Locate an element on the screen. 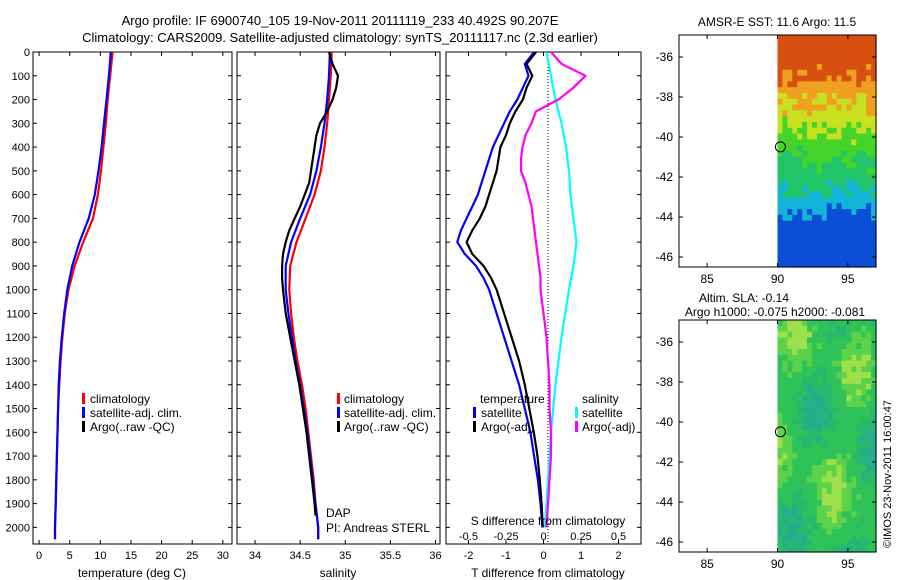 The image size is (900, 580). map-x-tick-label: 95 is located at coordinates (848, 564).